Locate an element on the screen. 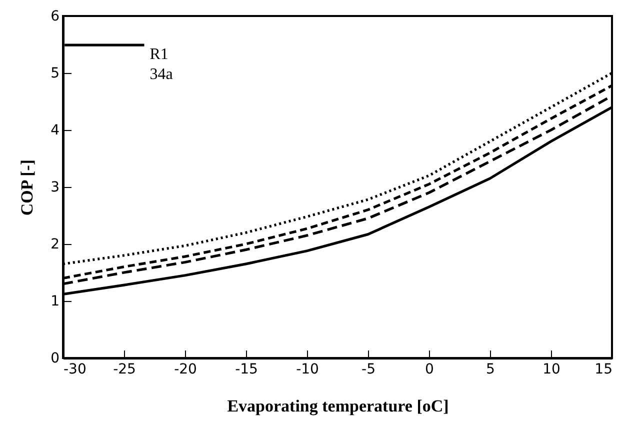  x-tick-label: -15 is located at coordinates (246, 370).